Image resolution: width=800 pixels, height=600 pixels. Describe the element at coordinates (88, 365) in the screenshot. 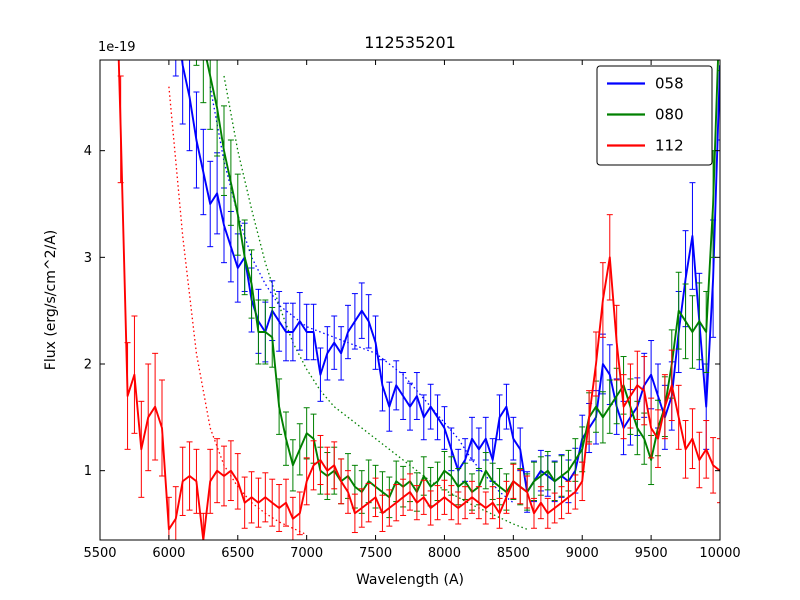

I see `y-tick-label: 2` at that location.